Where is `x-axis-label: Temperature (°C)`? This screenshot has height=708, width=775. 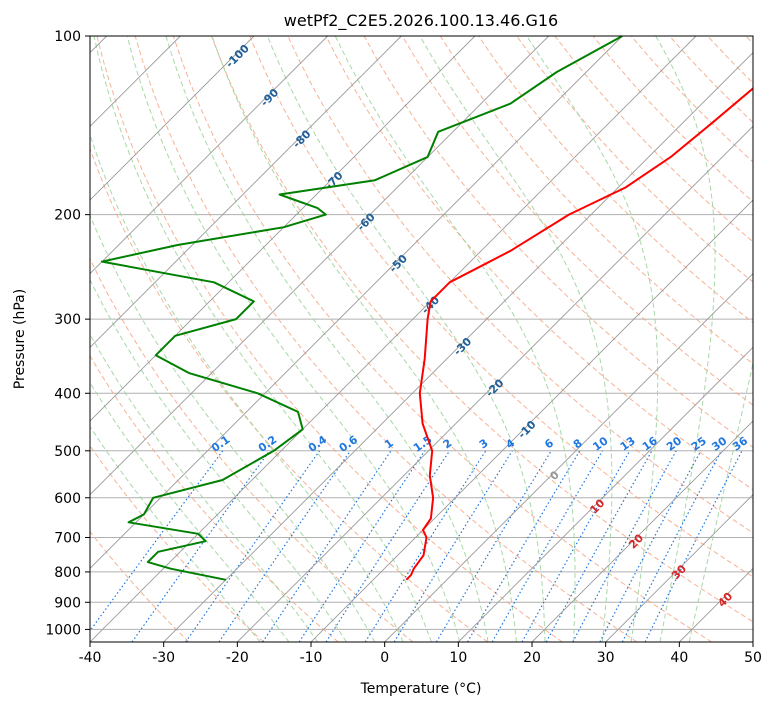 x-axis-label: Temperature (°C) is located at coordinates (421, 689).